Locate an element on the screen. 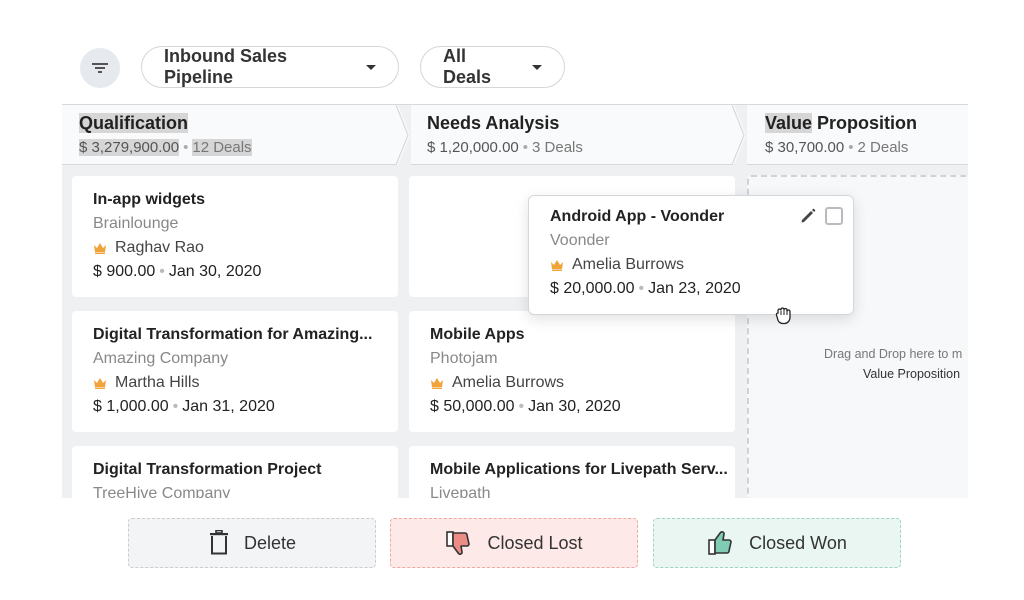  stage-amount: $ 3,279,900.00 is located at coordinates (129, 147).